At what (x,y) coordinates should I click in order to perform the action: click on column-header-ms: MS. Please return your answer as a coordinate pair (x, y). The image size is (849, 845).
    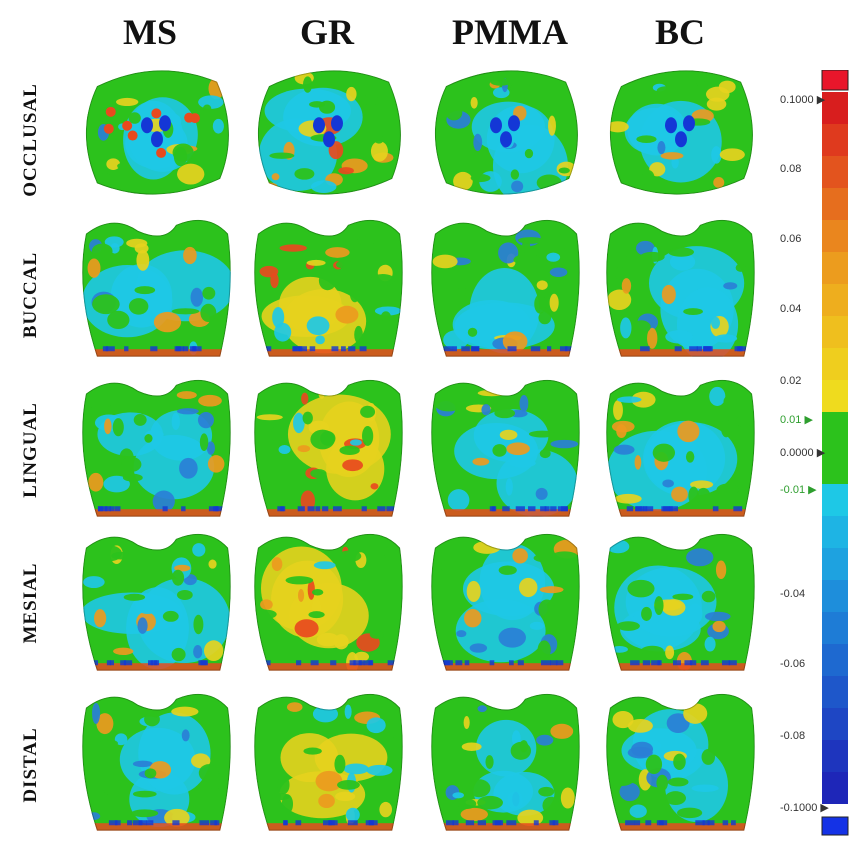
    Looking at the image, I should click on (150, 32).